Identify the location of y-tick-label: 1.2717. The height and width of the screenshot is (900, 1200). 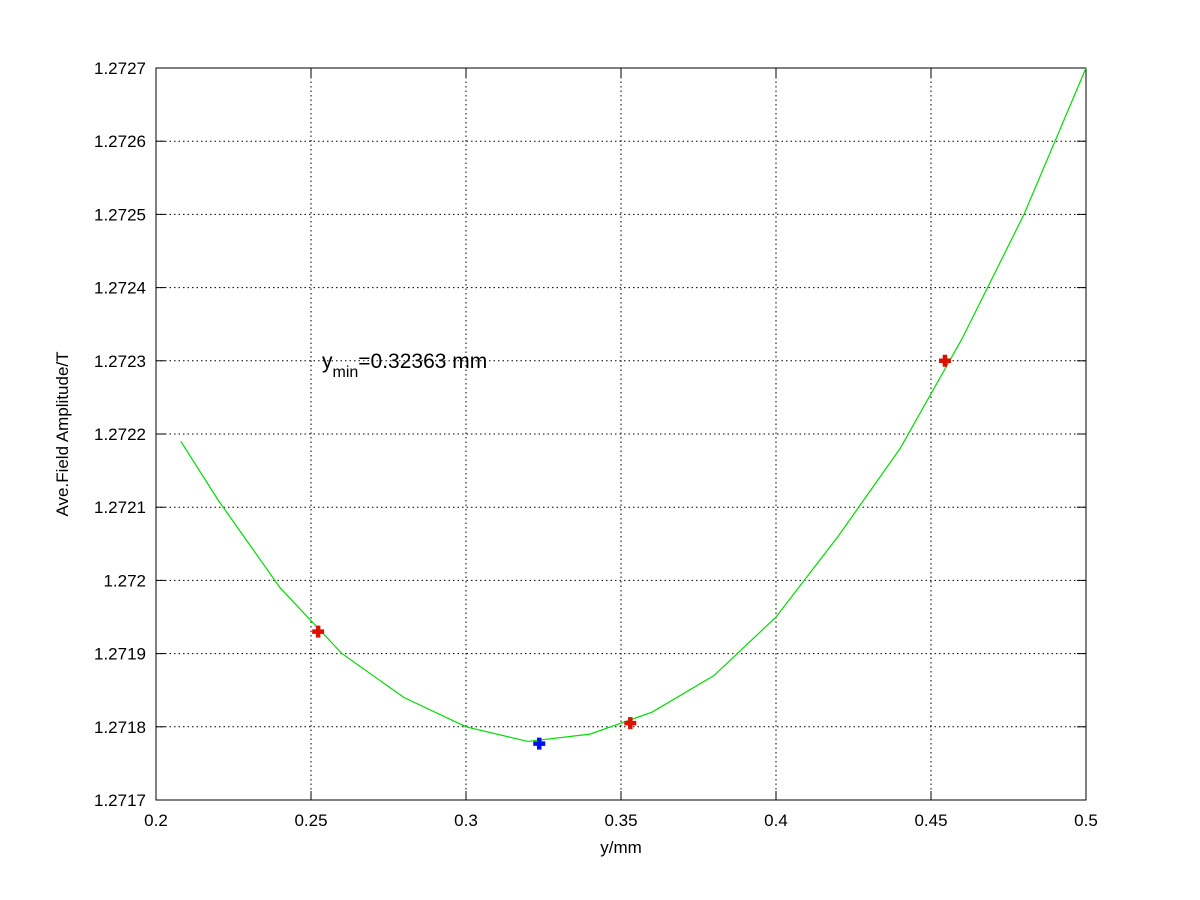
(120, 800).